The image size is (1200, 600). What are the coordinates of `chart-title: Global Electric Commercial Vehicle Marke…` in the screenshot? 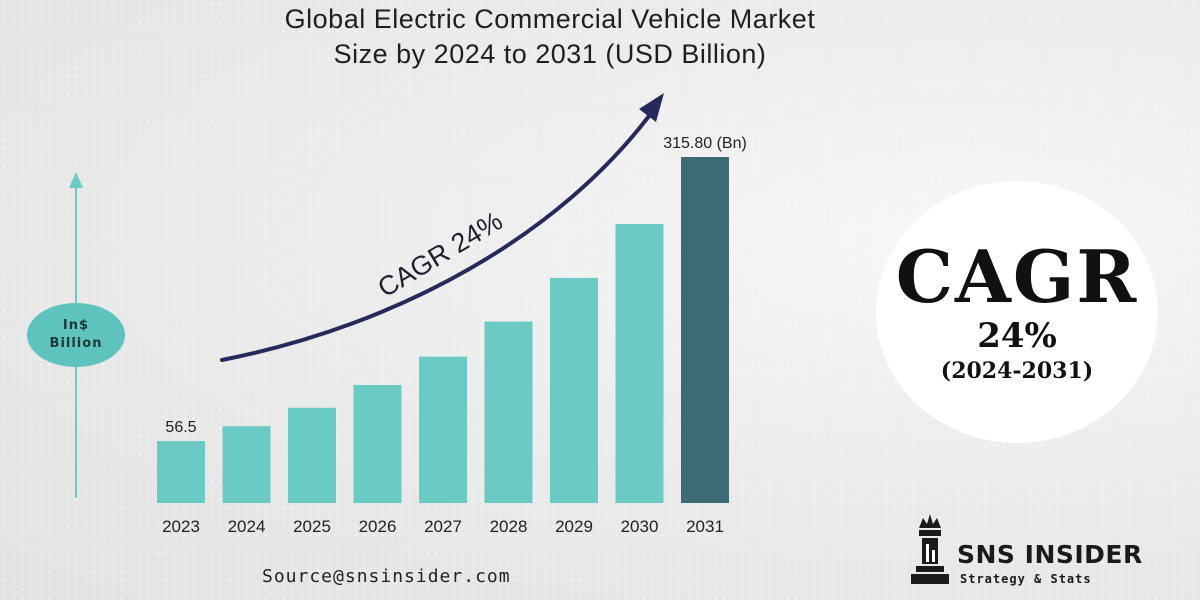 It's located at (550, 37).